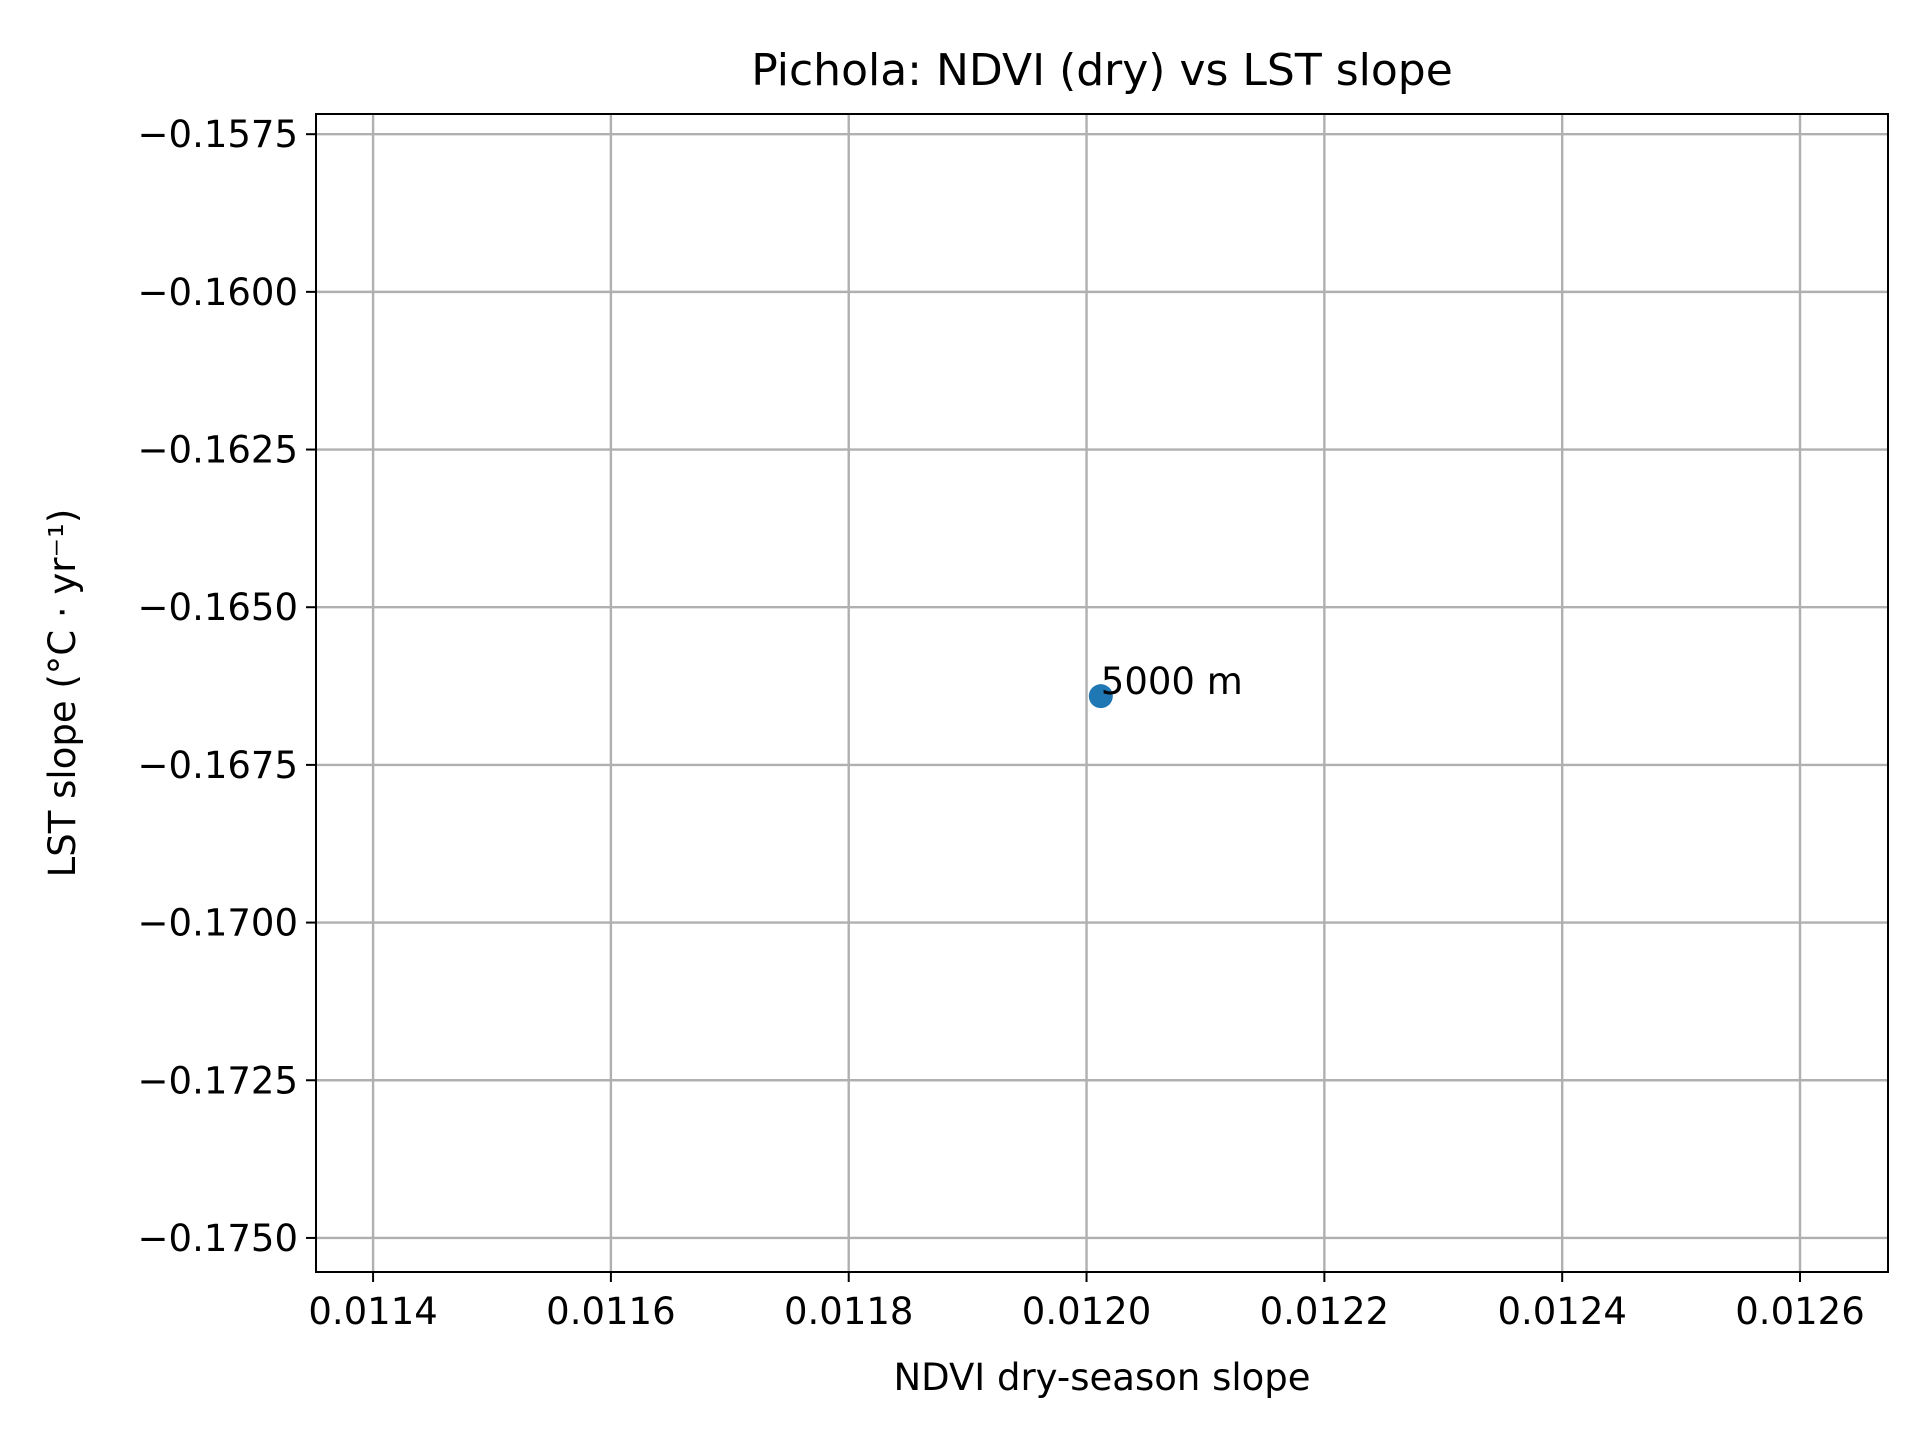 This screenshot has height=1440, width=1920. I want to click on y-tick-label: −0.1700, so click(218, 923).